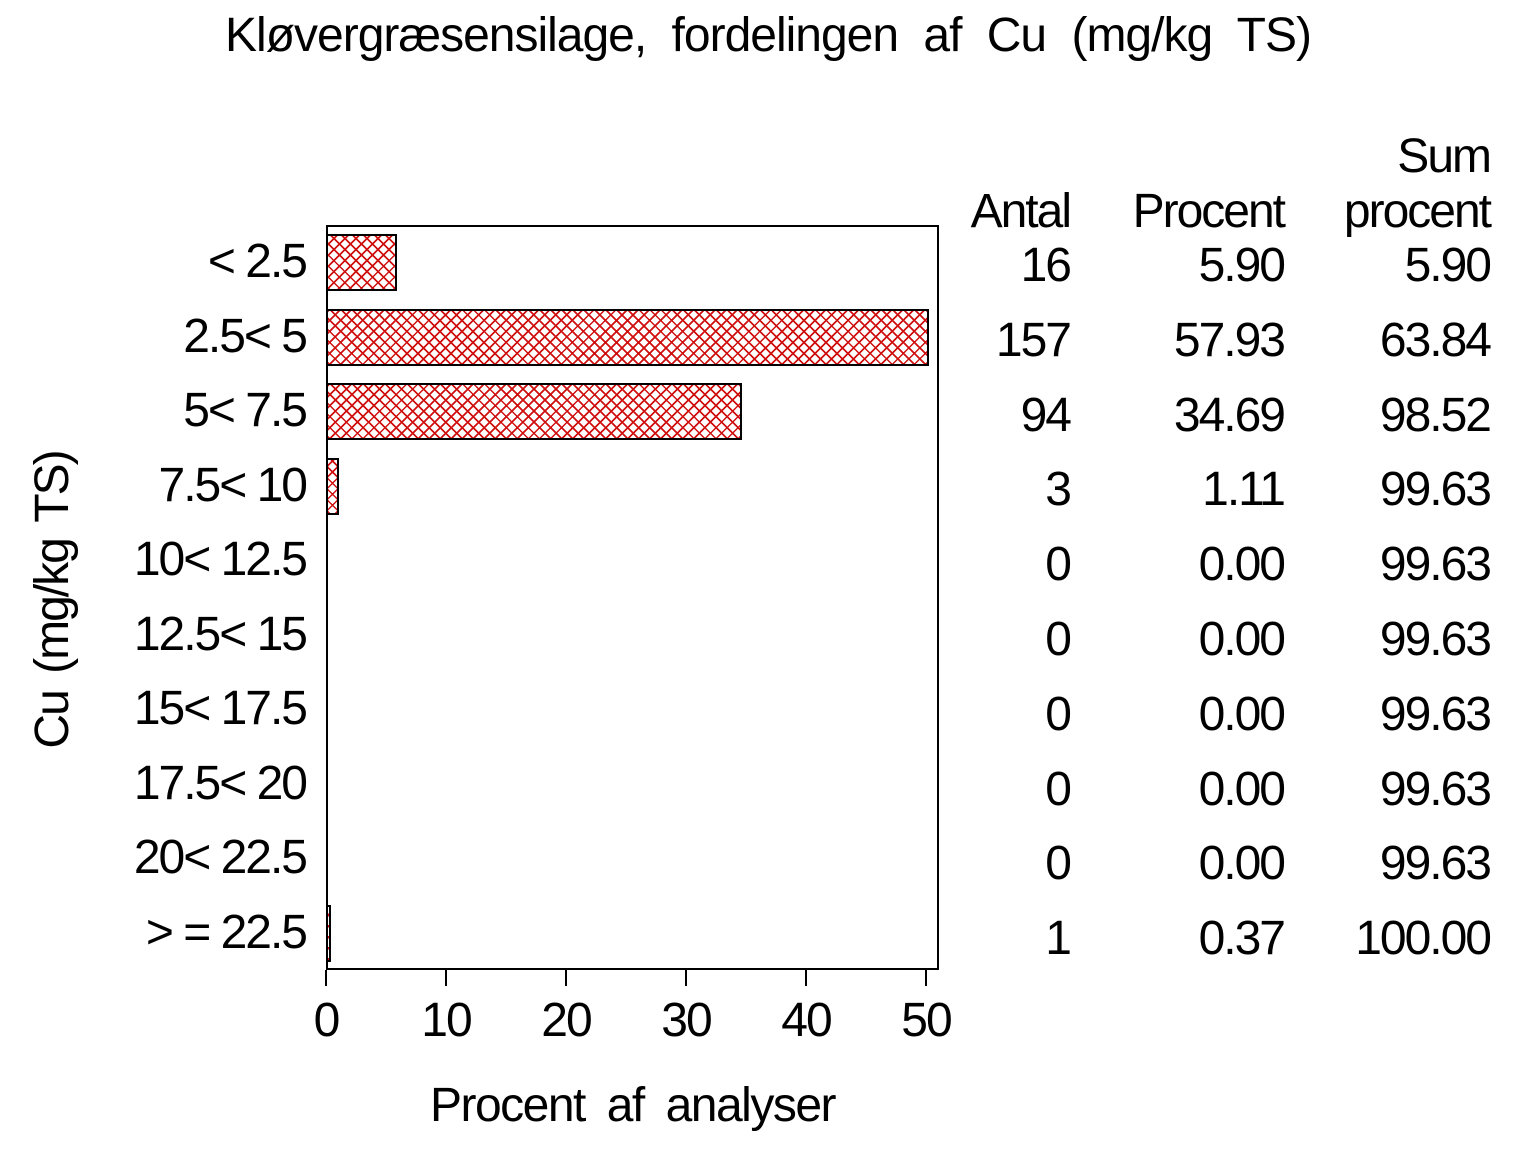  Describe the element at coordinates (566, 1020) in the screenshot. I see `x-tick-label: 20` at that location.